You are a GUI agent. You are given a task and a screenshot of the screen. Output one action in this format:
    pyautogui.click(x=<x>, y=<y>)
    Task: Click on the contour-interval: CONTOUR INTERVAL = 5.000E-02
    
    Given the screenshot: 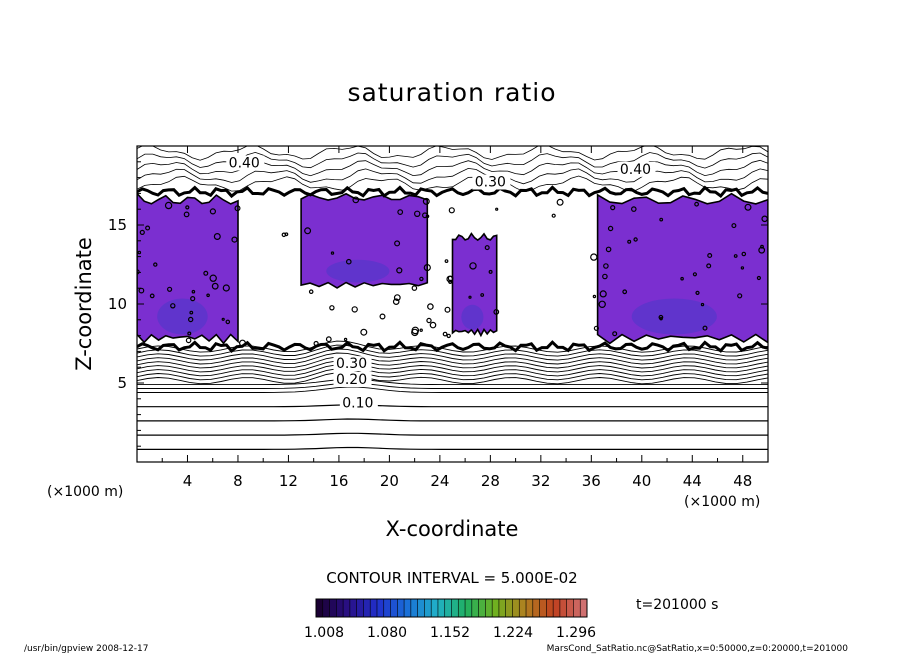 What is the action you would take?
    pyautogui.click(x=451, y=578)
    